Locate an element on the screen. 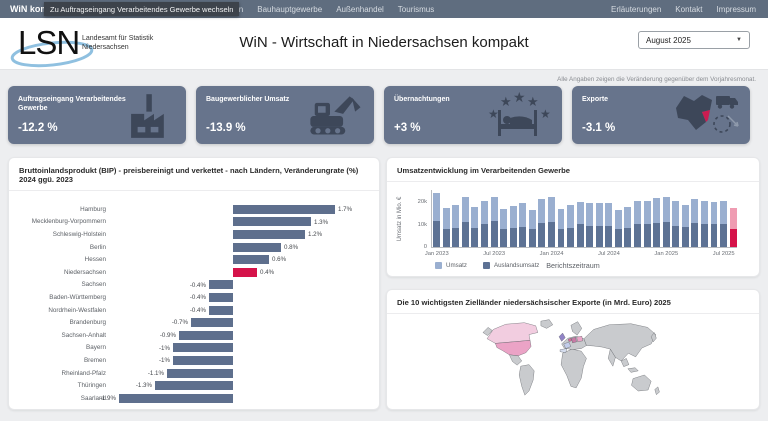  map-poland is located at coordinates (580, 339).